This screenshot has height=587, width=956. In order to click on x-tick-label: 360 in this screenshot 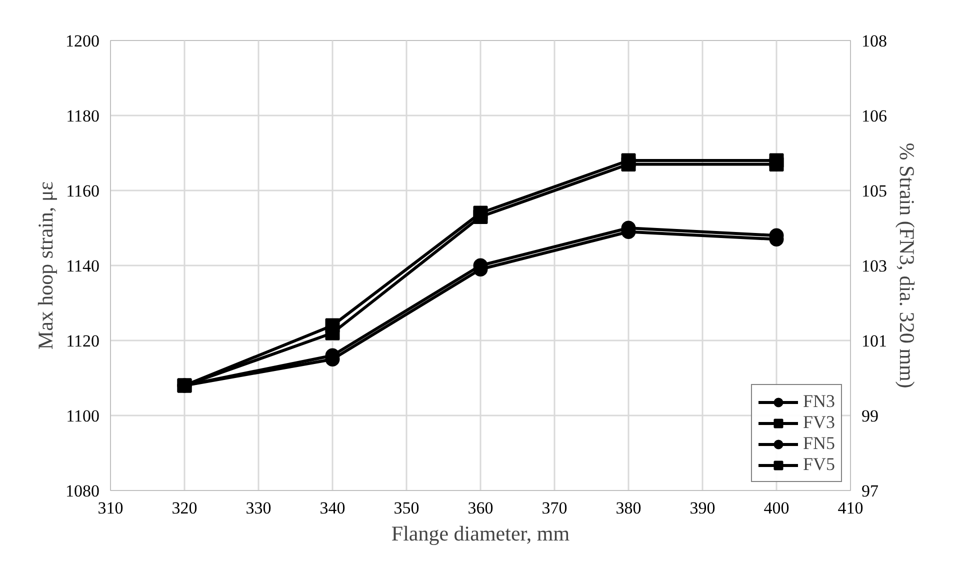, I will do `click(481, 508)`.